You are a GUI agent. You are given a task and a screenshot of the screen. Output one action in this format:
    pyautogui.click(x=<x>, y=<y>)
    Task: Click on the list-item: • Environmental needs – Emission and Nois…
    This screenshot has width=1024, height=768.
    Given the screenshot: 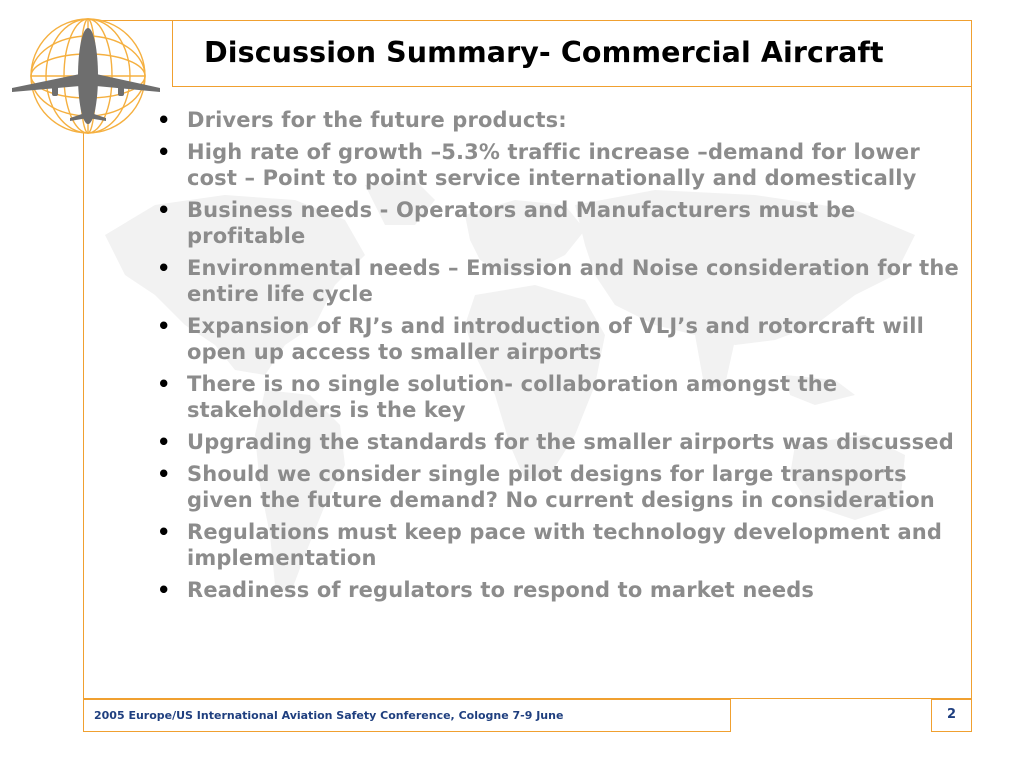 What is the action you would take?
    pyautogui.click(x=557, y=281)
    